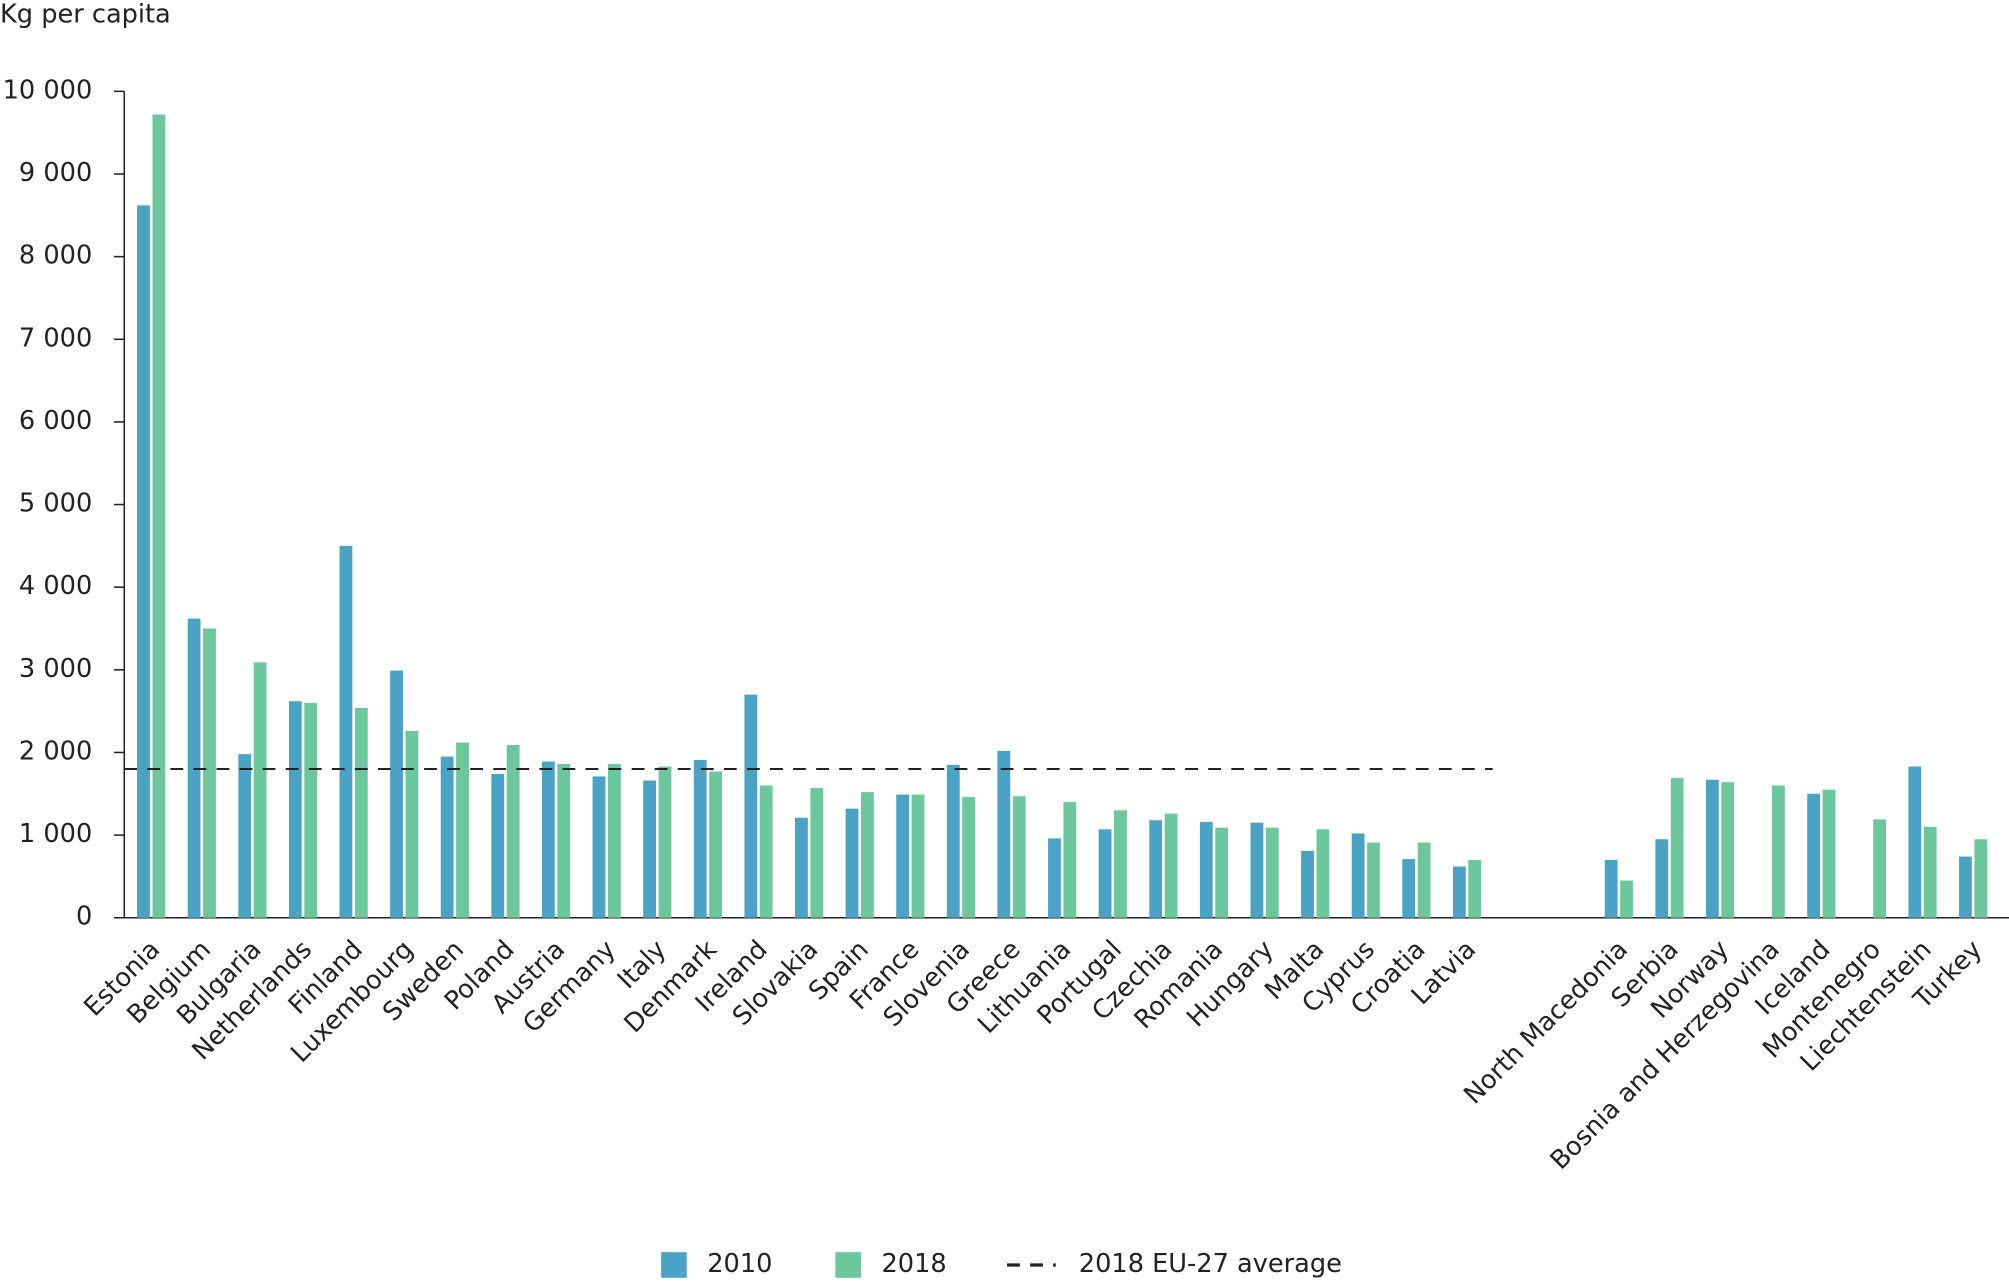 This screenshot has height=1286, width=2009. What do you see at coordinates (55, 504) in the screenshot?
I see `y-tick-label: 5 000` at bounding box center [55, 504].